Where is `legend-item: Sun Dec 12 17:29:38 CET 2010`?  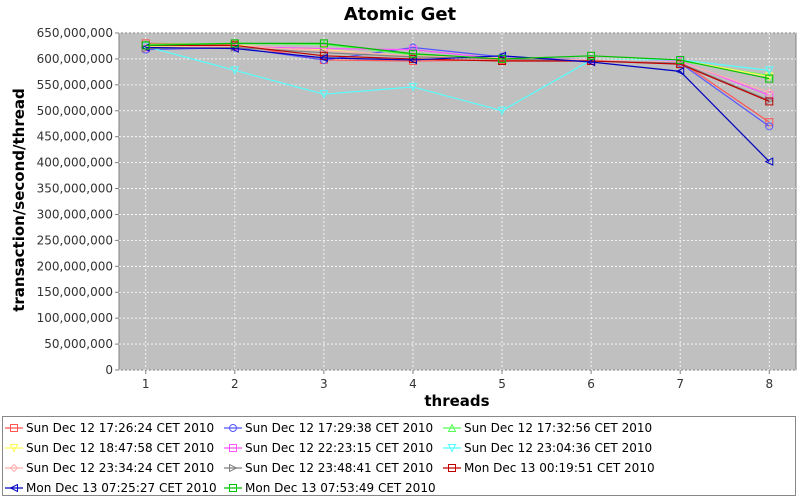
legend-item: Sun Dec 12 17:29:38 CET 2010 is located at coordinates (328, 428).